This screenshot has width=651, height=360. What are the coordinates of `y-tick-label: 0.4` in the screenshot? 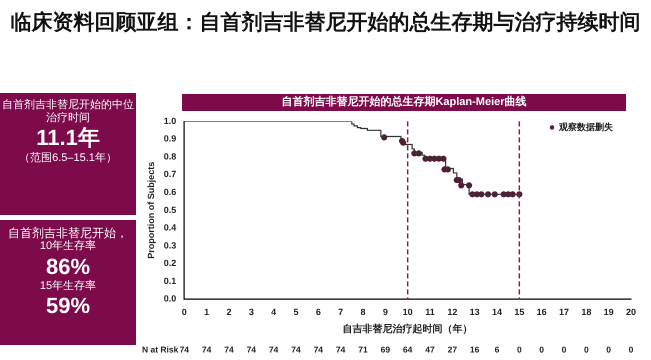 It's located at (170, 227).